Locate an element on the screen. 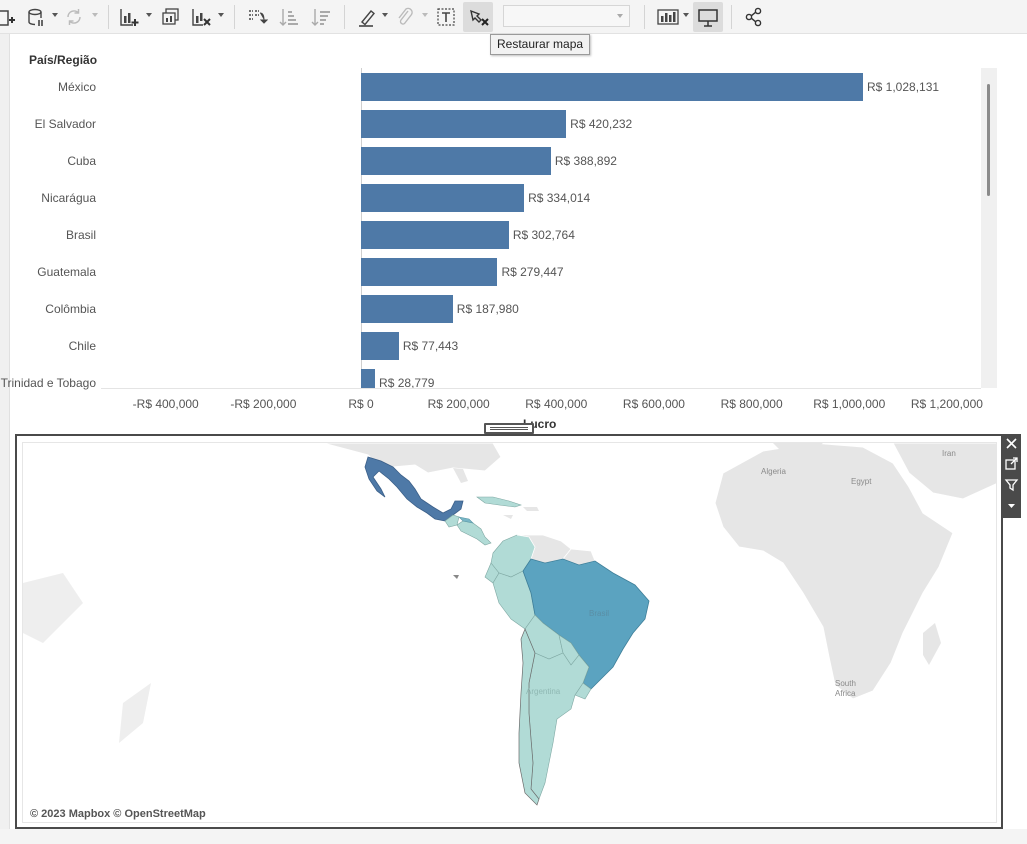  bar-value-label: R$ 1,028,131 is located at coordinates (903, 87).